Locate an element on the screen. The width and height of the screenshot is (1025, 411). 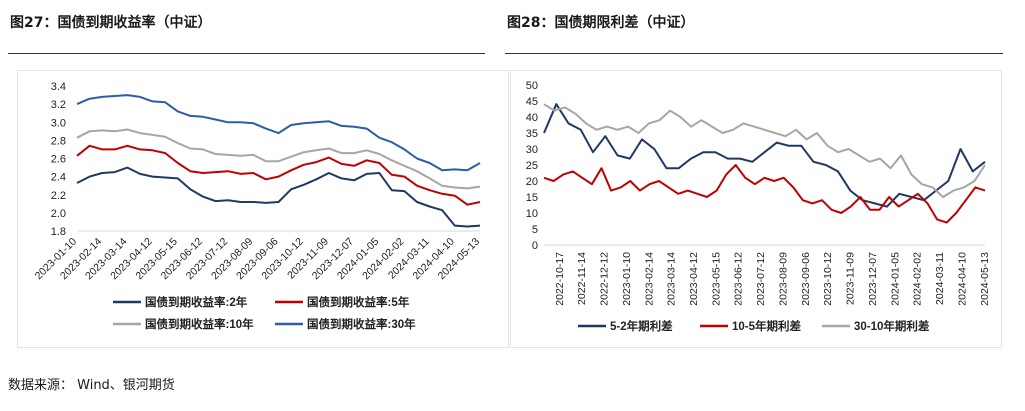
legend-label: 30-10年期利差 is located at coordinates (892, 326).